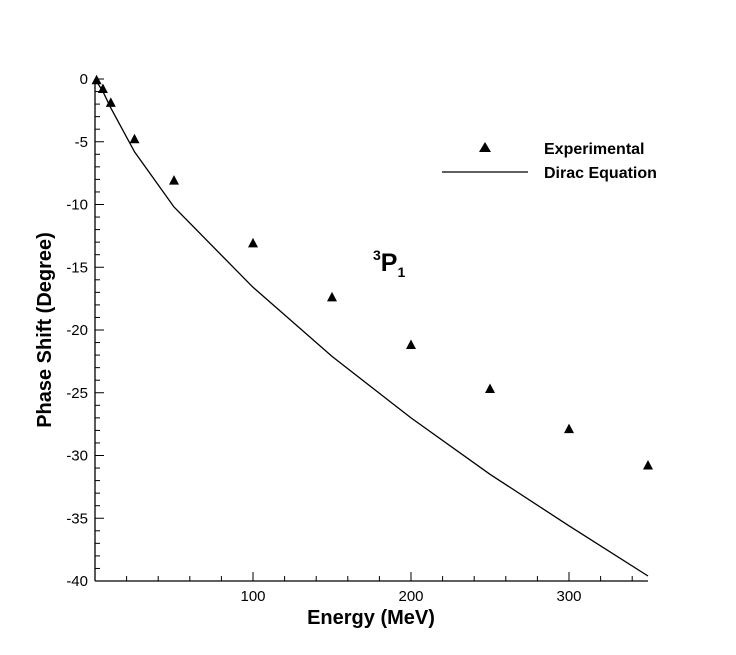 The image size is (736, 655). I want to click on x-axis-title: Energy (MeV), so click(371, 618).